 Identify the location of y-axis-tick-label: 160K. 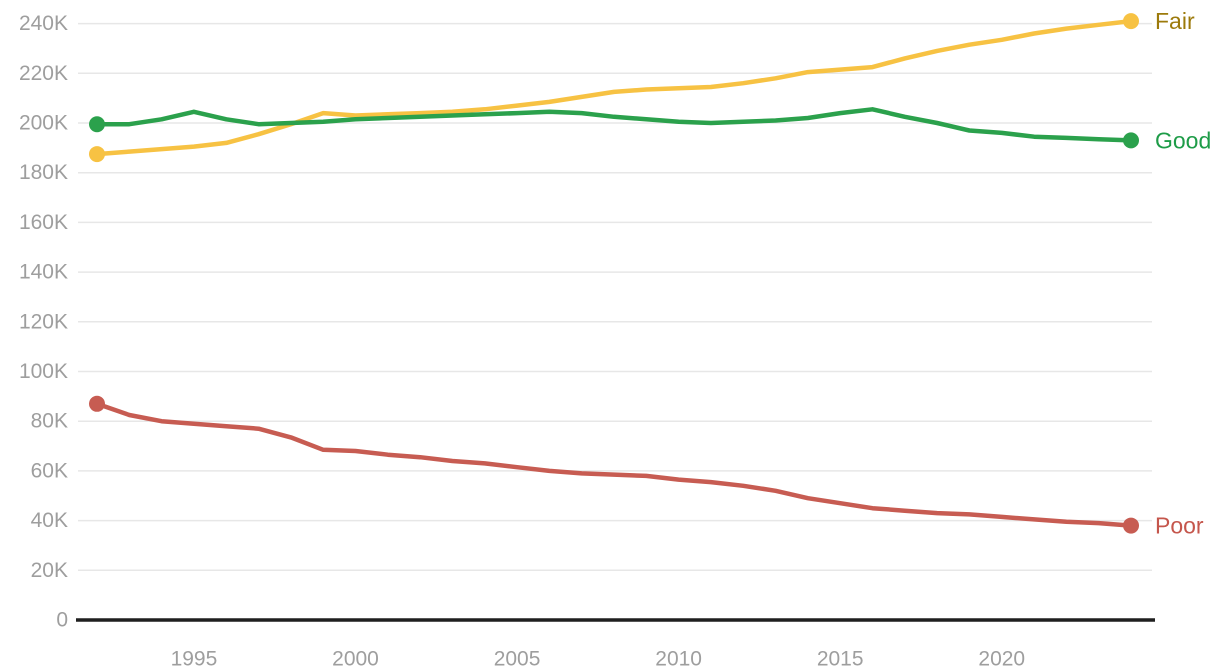
(43, 222).